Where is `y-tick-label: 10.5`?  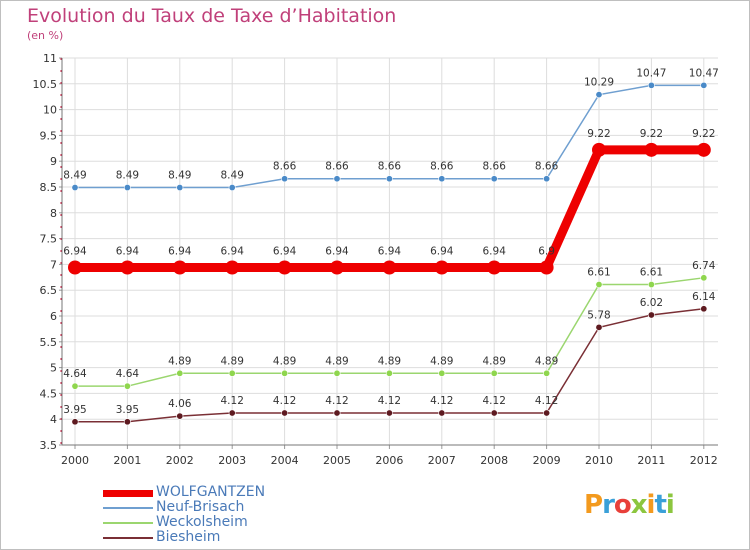 y-tick-label: 10.5 is located at coordinates (45, 84).